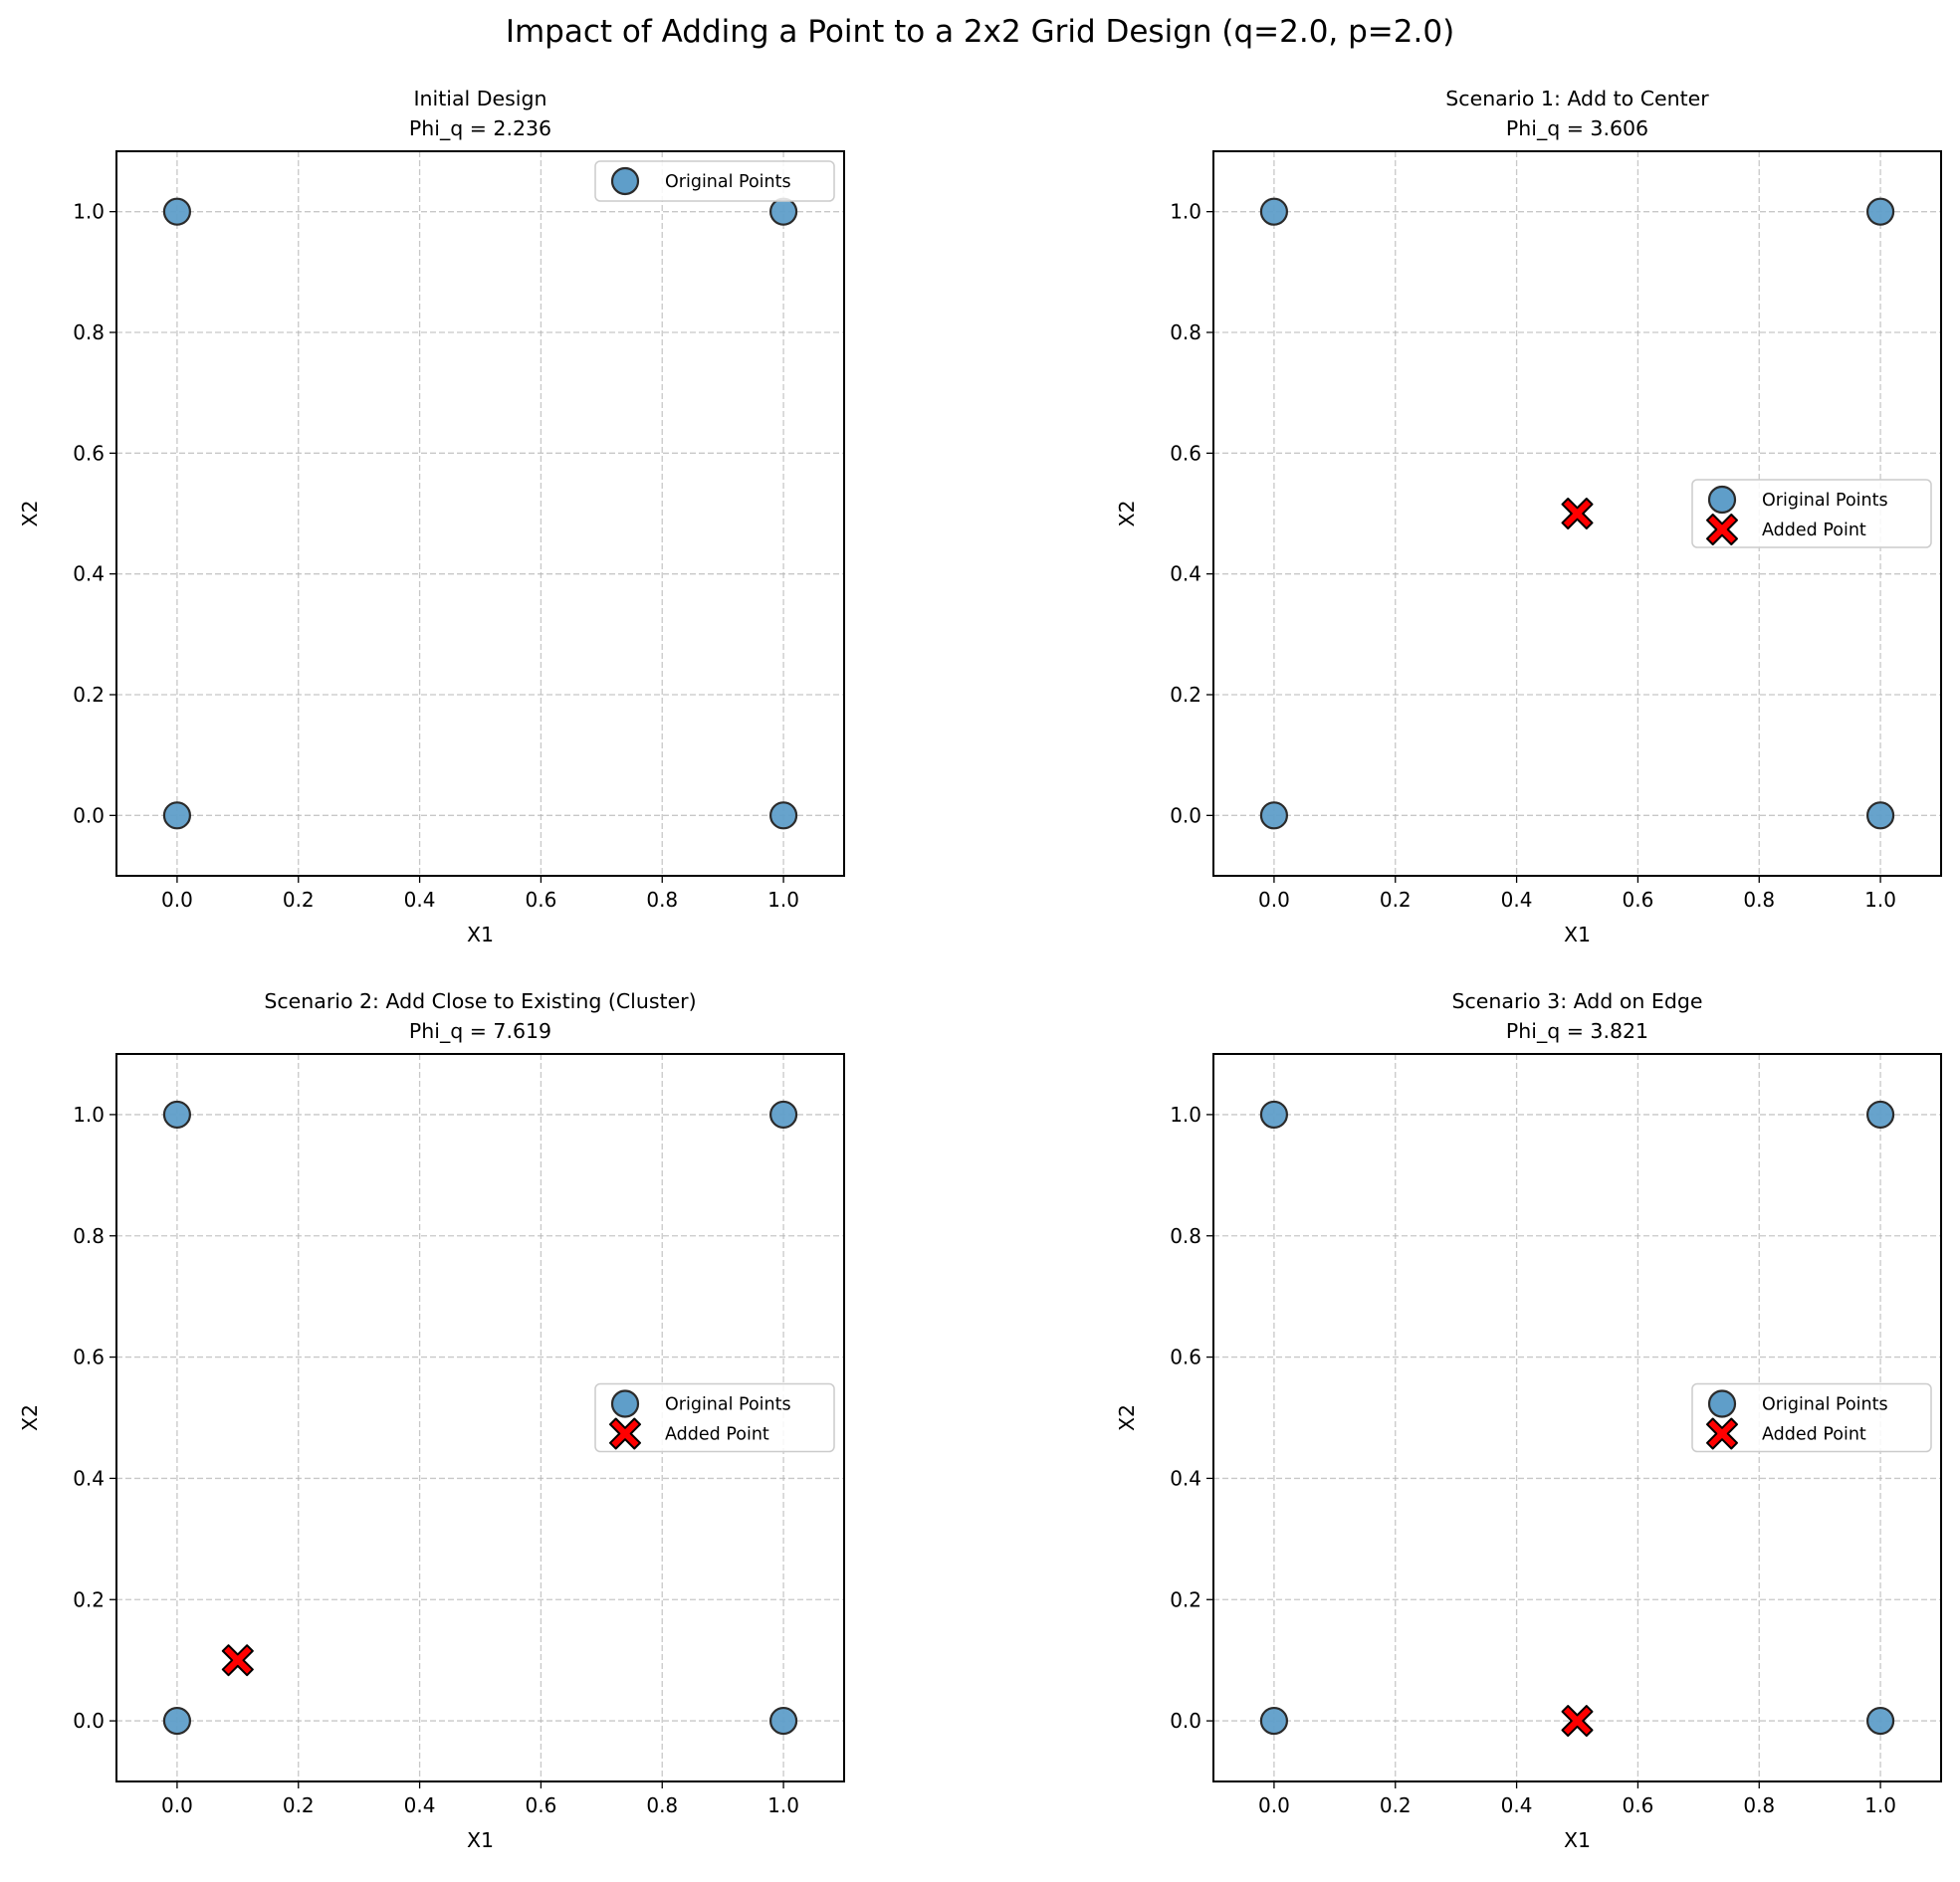  What do you see at coordinates (480, 128) in the screenshot?
I see `subplot-subtitle: Phi_q = 2.236` at bounding box center [480, 128].